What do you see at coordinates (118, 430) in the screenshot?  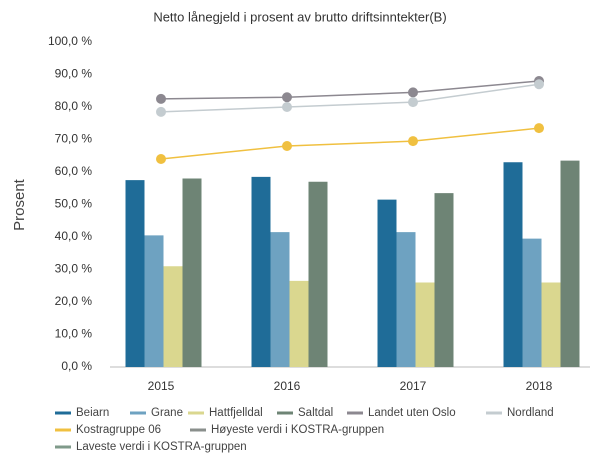 I see `legend-label: Kostragruppe 06` at bounding box center [118, 430].